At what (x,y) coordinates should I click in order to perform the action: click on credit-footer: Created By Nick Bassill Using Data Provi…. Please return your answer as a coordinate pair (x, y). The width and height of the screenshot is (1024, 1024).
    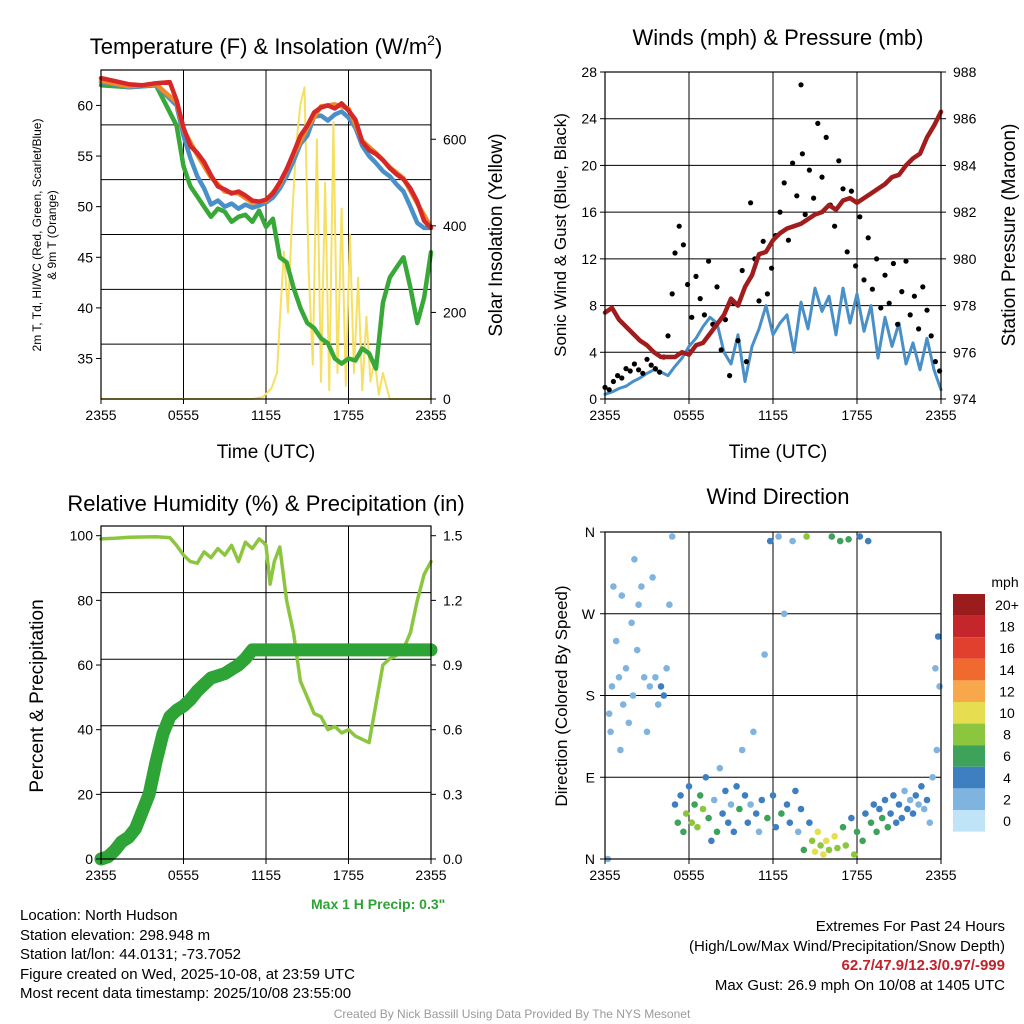
    Looking at the image, I should click on (512, 1014).